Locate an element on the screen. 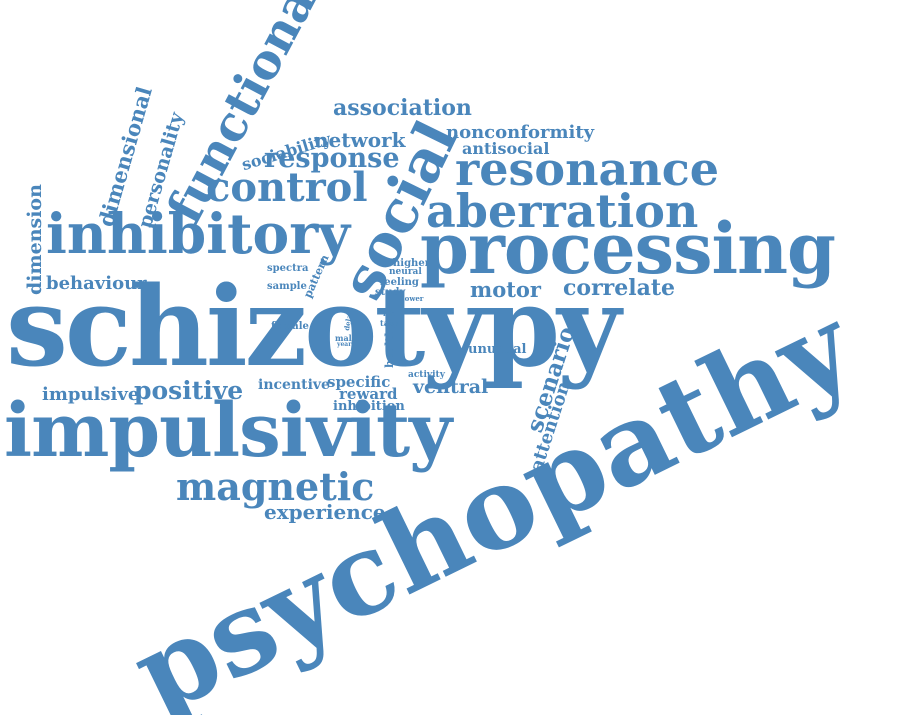 The width and height of the screenshot is (900, 715). word-reward: reward is located at coordinates (368, 394).